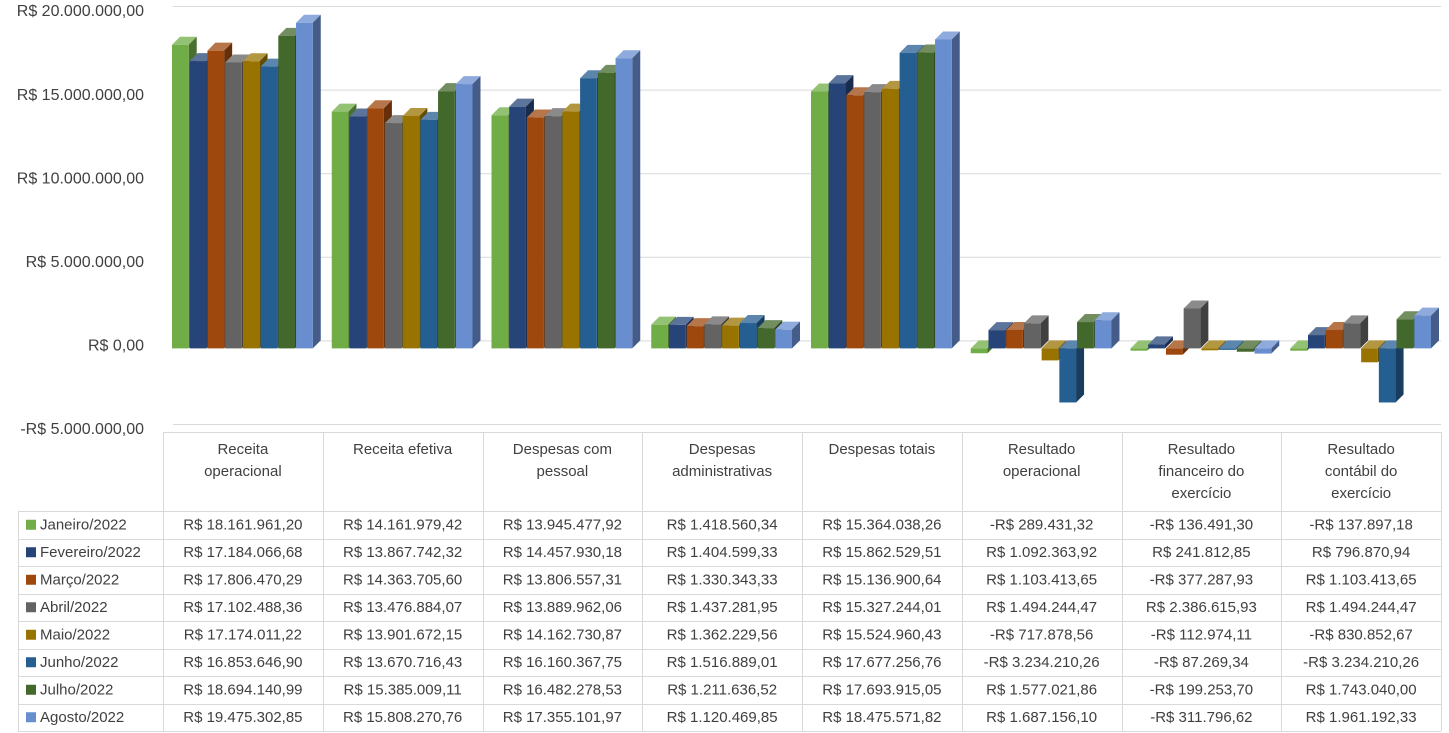 The width and height of the screenshot is (1449, 733). I want to click on category-label: pessoal, so click(563, 471).